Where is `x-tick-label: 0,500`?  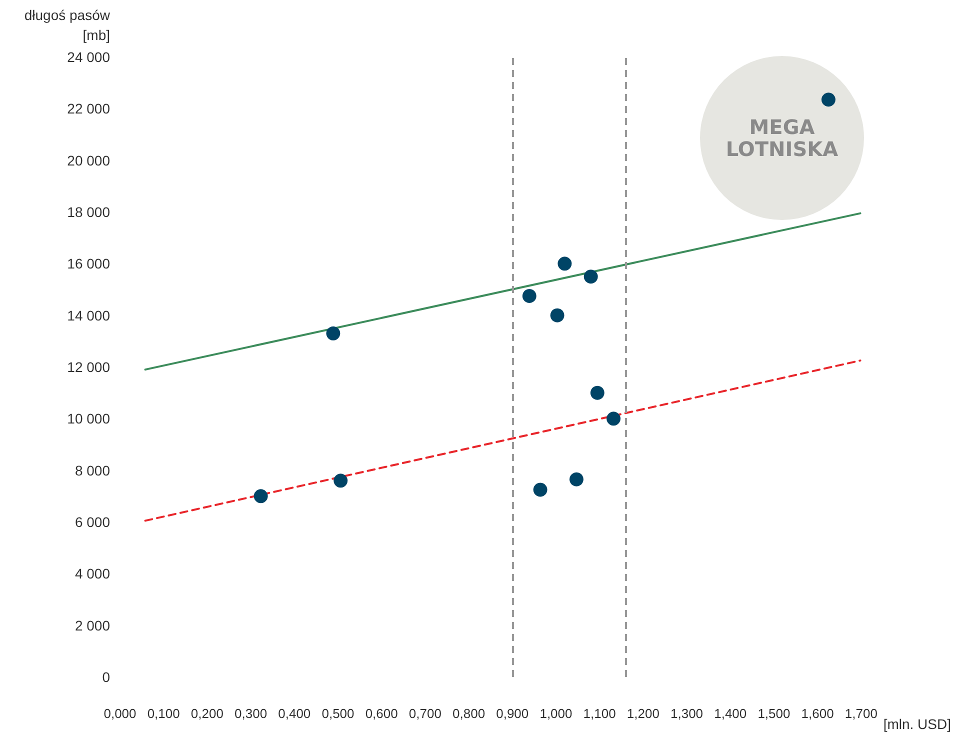 x-tick-label: 0,500 is located at coordinates (338, 713).